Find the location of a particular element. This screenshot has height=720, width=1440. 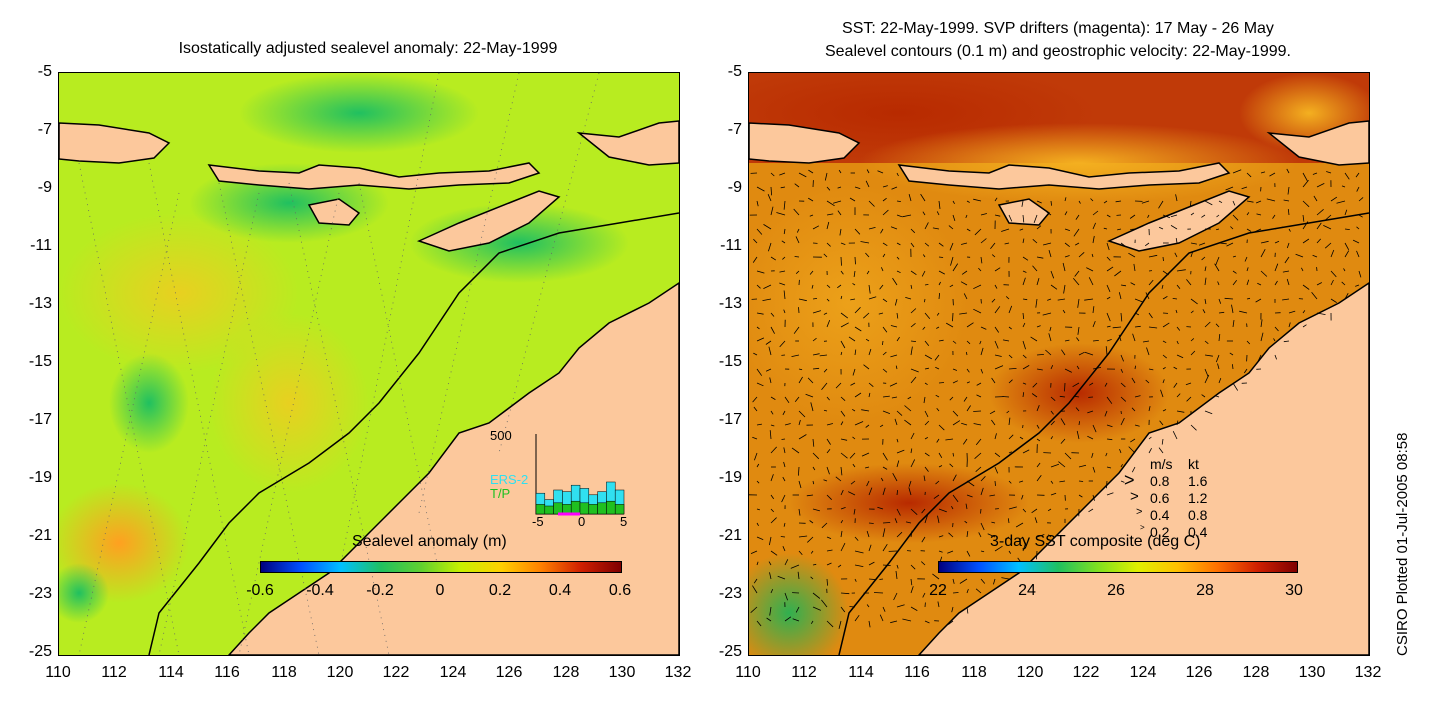

right-lon-tick: 112 is located at coordinates (804, 672).